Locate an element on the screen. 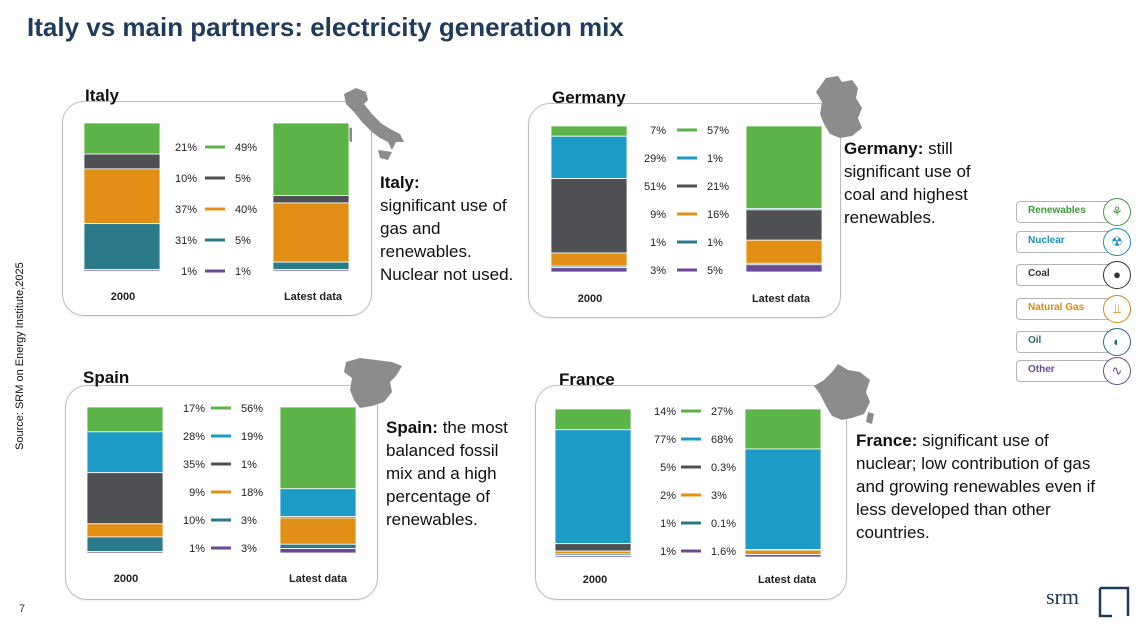  france-bar-latest-renewables is located at coordinates (783, 429).